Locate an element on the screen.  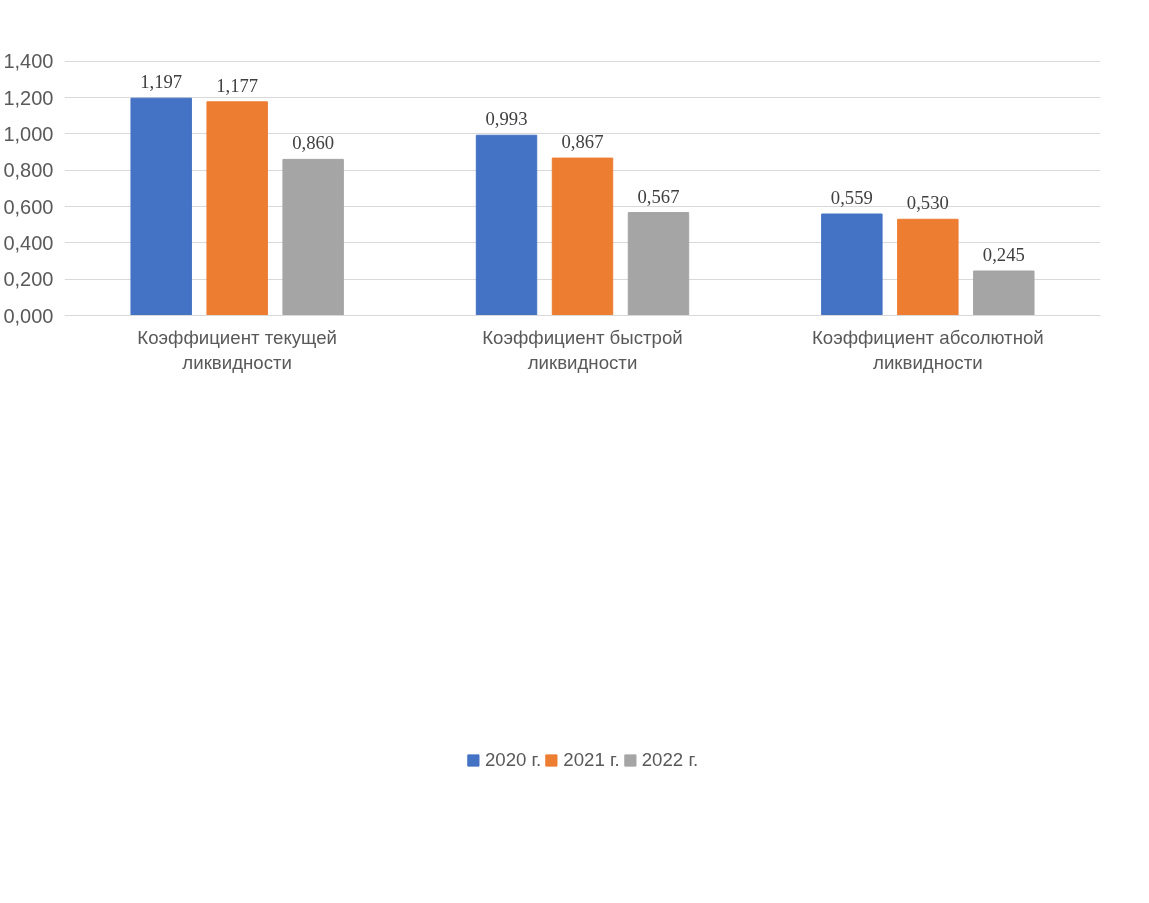
data-label: 0,860 is located at coordinates (313, 143).